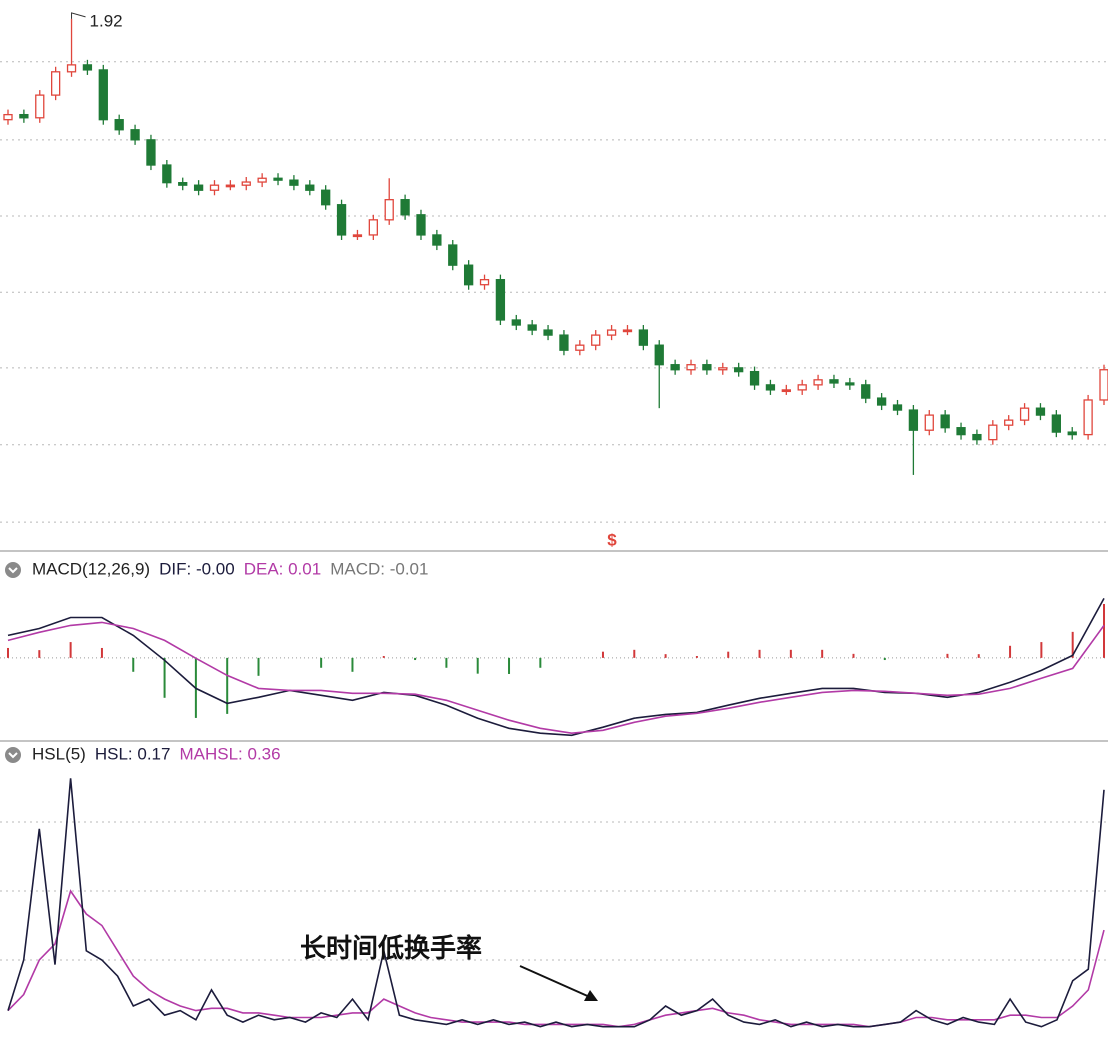 Image resolution: width=1108 pixels, height=1038 pixels. I want to click on annotation-arrow, so click(556, 982).